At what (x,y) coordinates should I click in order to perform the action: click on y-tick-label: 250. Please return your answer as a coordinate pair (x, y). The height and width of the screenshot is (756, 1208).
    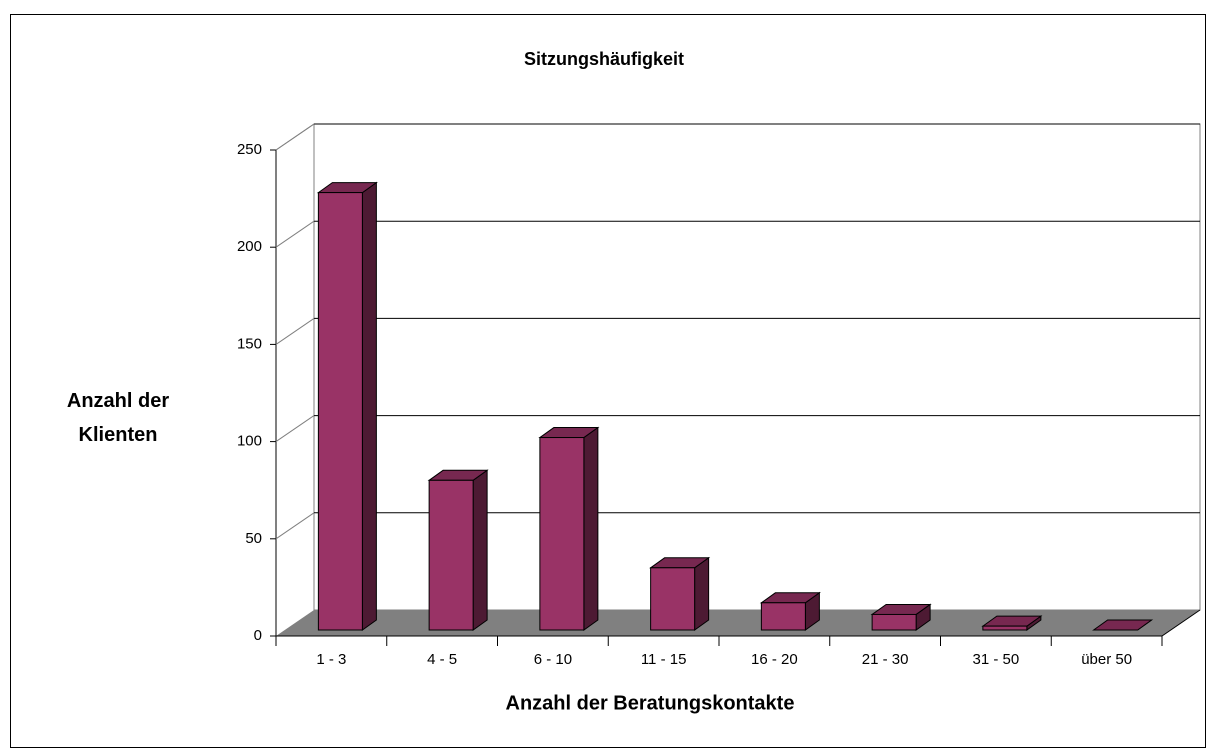
    Looking at the image, I should click on (249, 149).